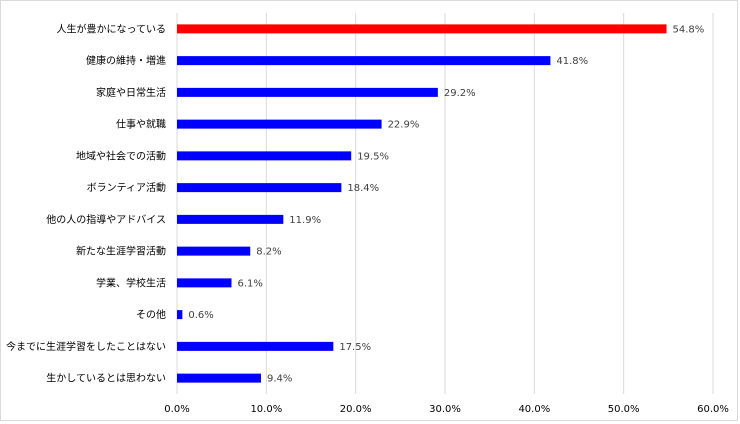 Image resolution: width=740 pixels, height=424 pixels. What do you see at coordinates (121, 155) in the screenshot?
I see `category-label: 地域や社会での活動` at bounding box center [121, 155].